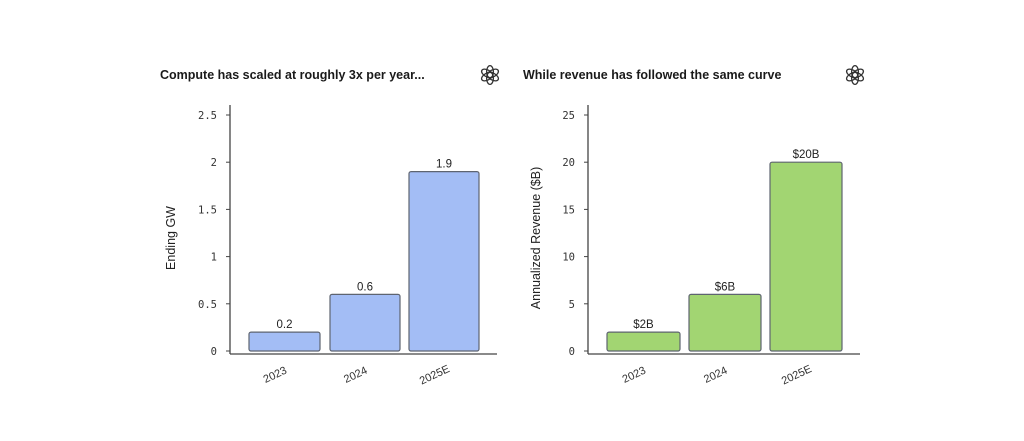  What do you see at coordinates (207, 305) in the screenshot?
I see `y-tick-label: 0.5` at bounding box center [207, 305].